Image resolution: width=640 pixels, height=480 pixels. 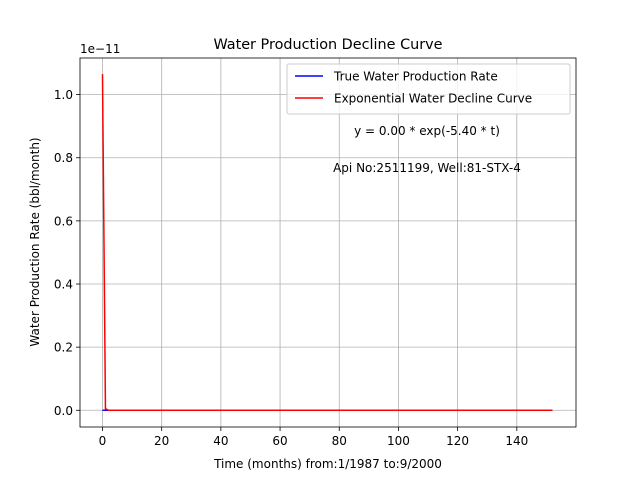 I want to click on y-tick-label: 0.6, so click(x=63, y=221).